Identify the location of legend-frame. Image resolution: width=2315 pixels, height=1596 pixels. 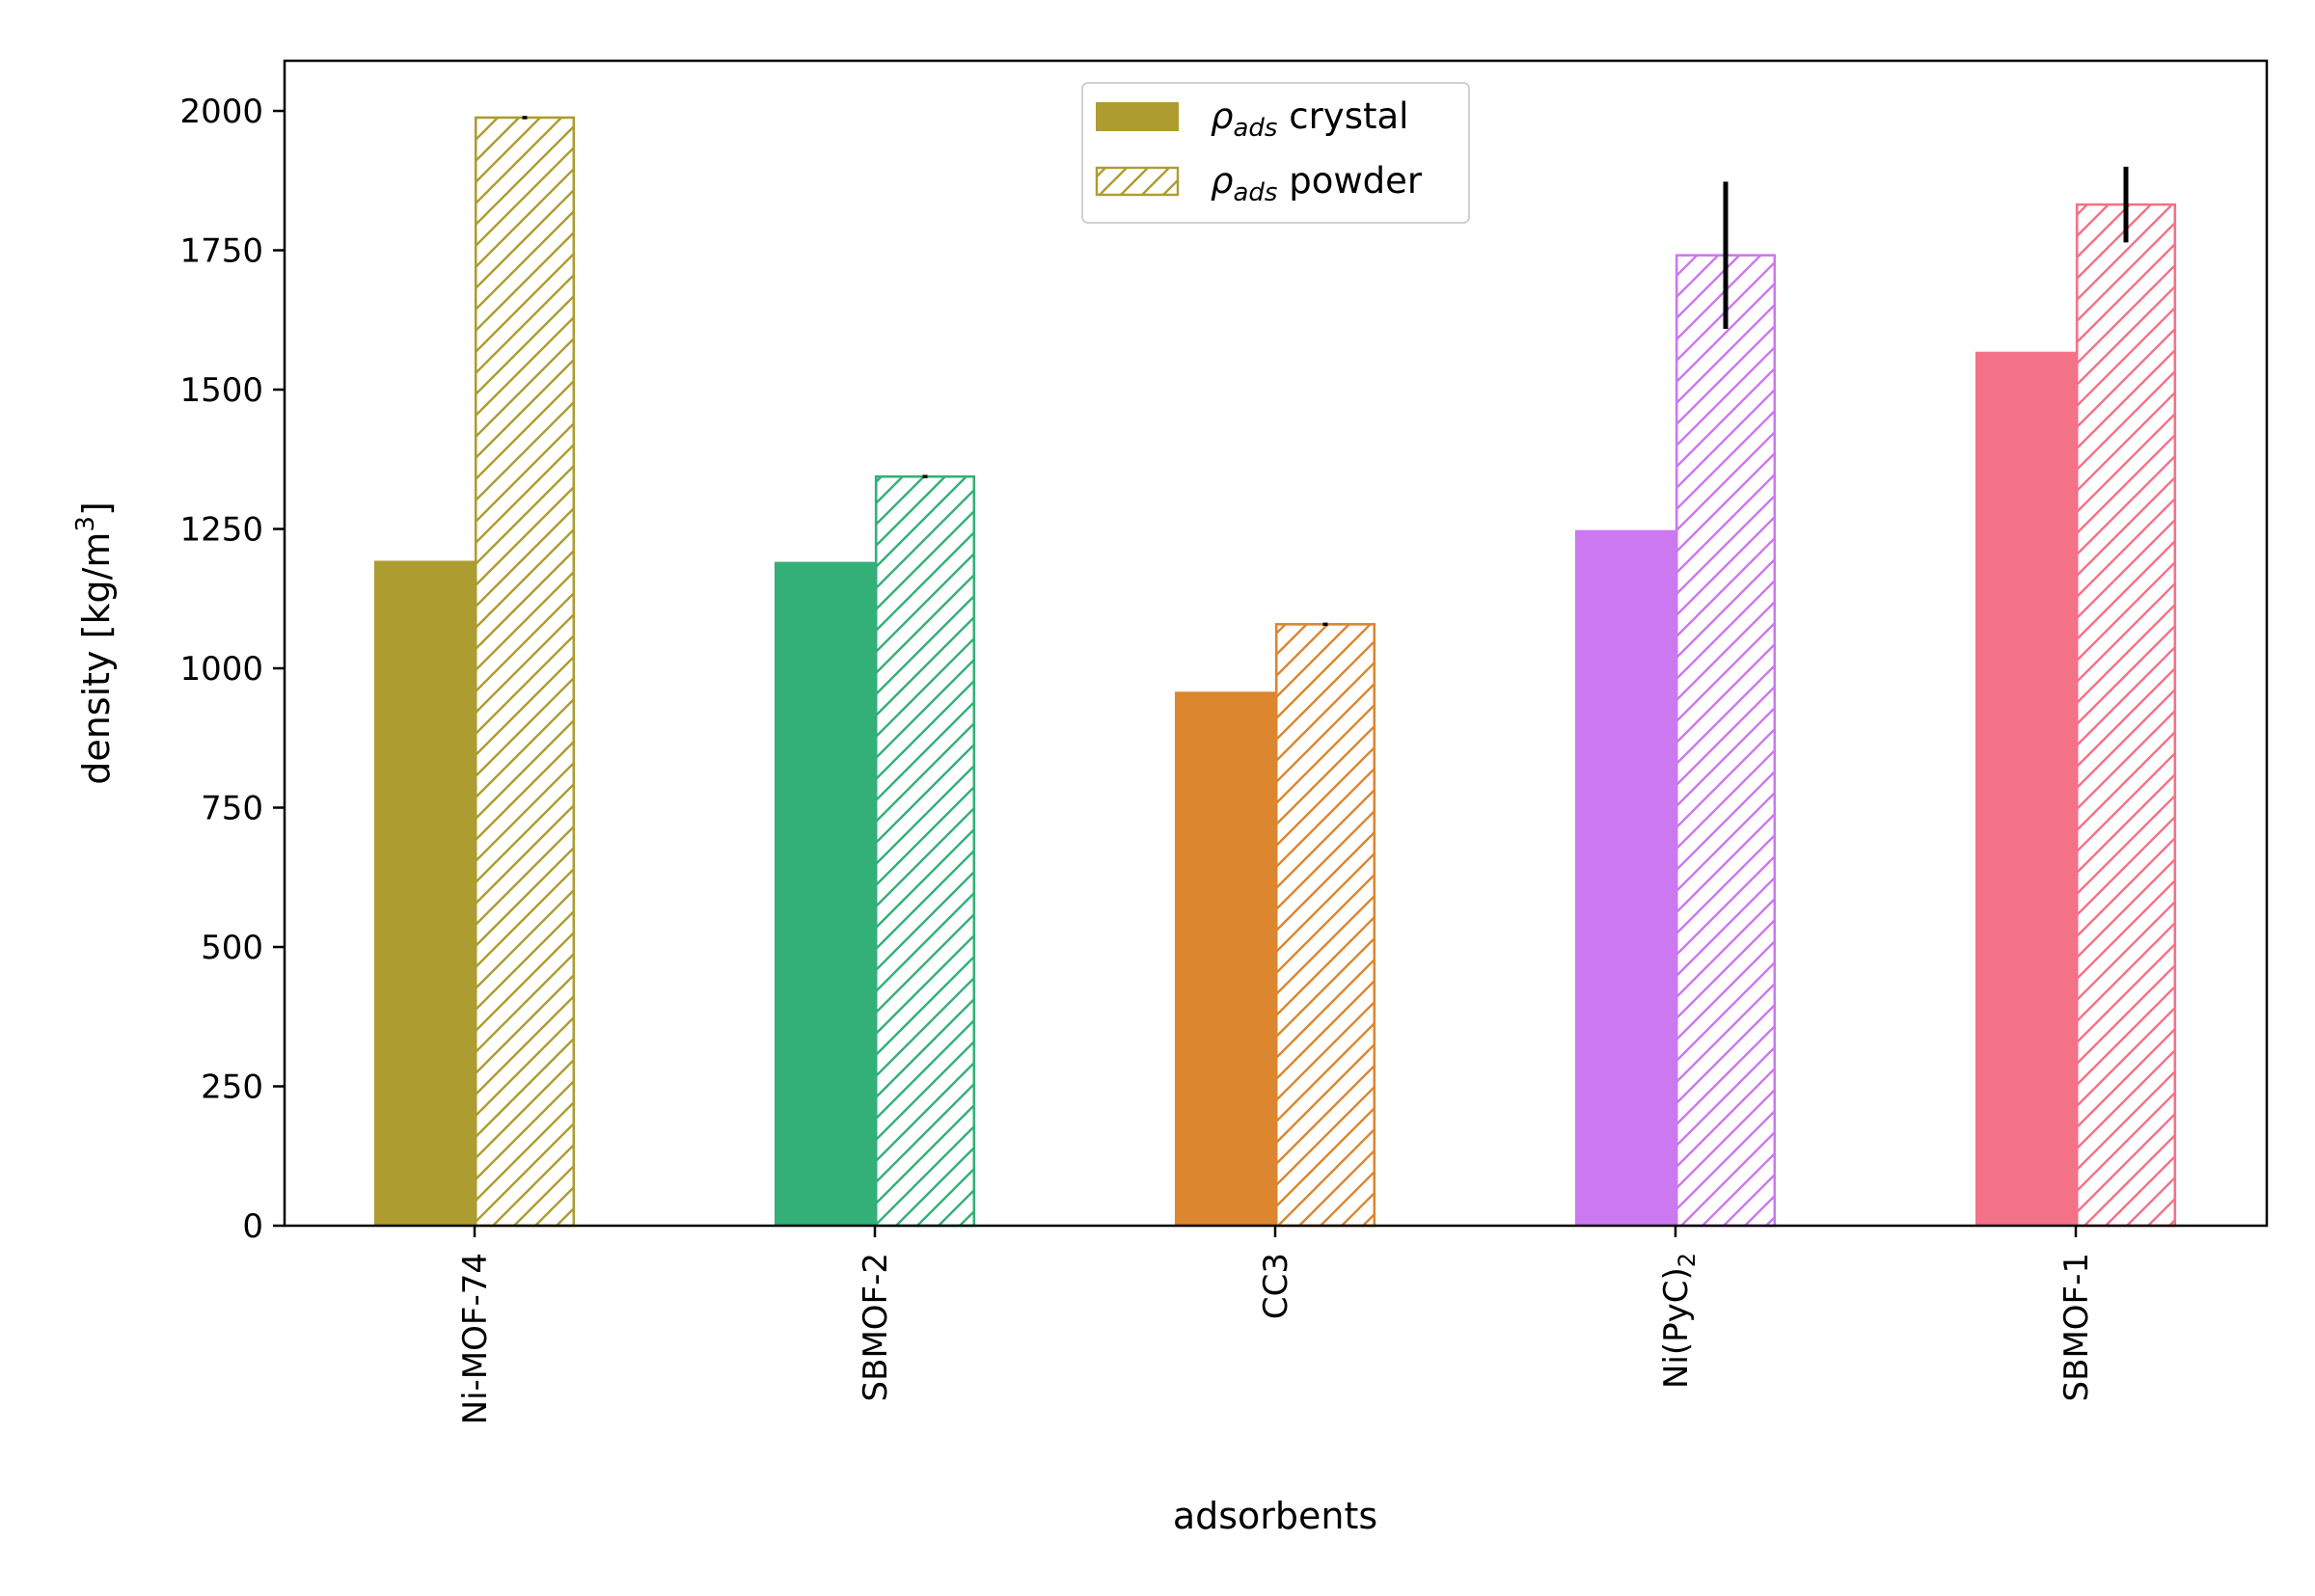
(1276, 153).